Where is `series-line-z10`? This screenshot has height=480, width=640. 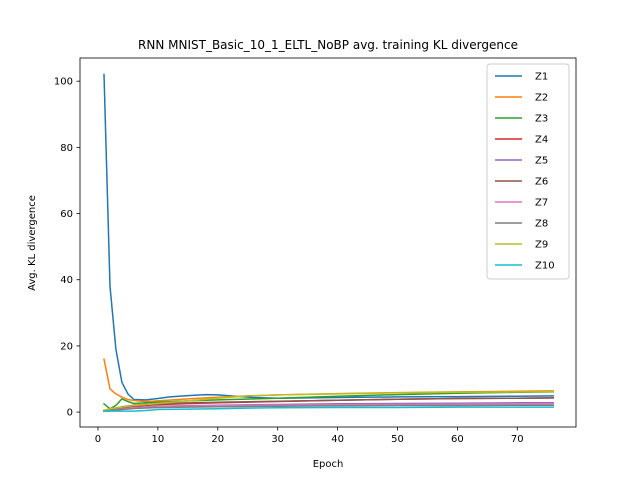 series-line-z10 is located at coordinates (328, 409).